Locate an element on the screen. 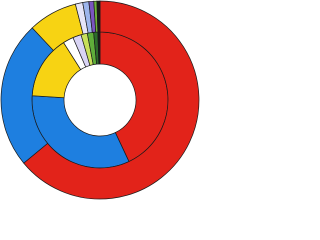  donut-segment is located at coordinates (98, 16).